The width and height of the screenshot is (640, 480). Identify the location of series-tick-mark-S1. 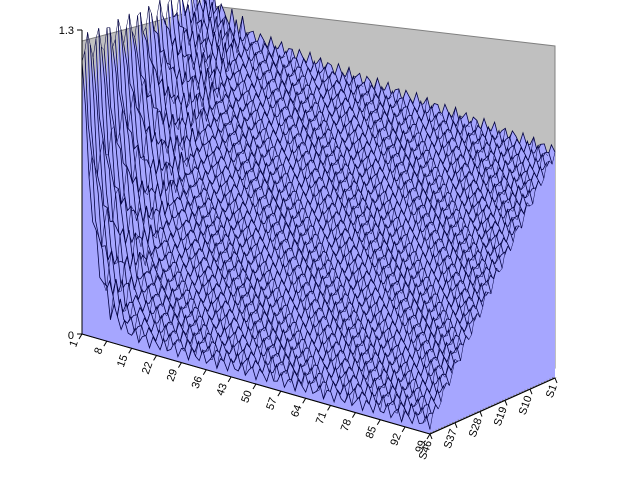
(556, 380).